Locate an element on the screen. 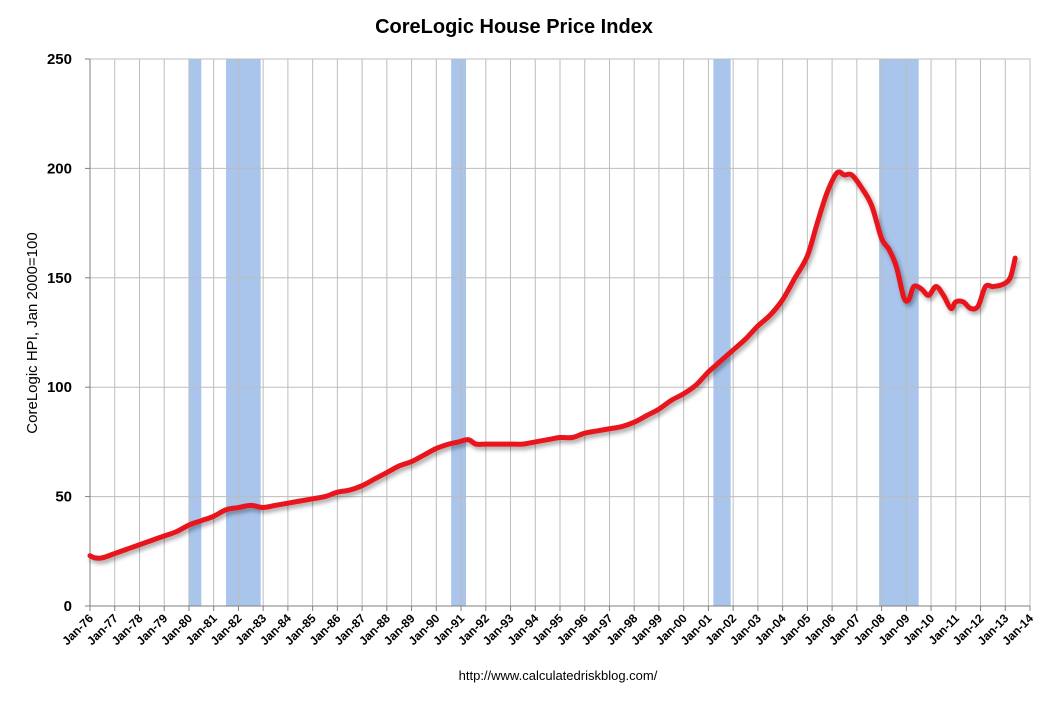 Image resolution: width=1059 pixels, height=702 pixels. y-axis-label: CoreLogic HPI, Jan 2000=100 is located at coordinates (32, 332).